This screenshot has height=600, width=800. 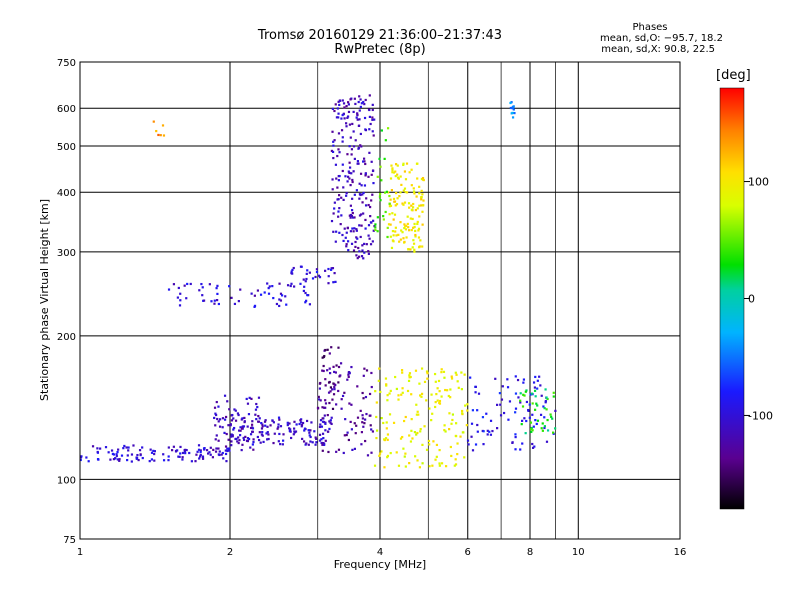 What do you see at coordinates (468, 552) in the screenshot?
I see `x-tick-label: 6` at bounding box center [468, 552].